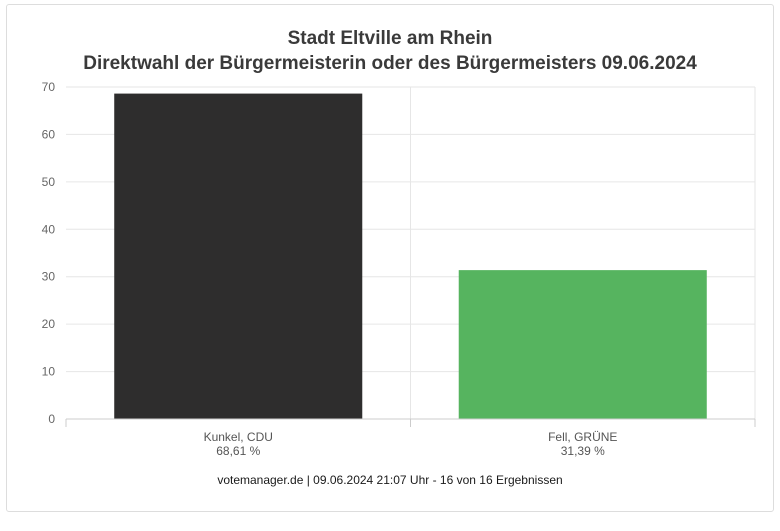  What do you see at coordinates (582, 437) in the screenshot?
I see `category-label: Fell, GRÜNE` at bounding box center [582, 437].